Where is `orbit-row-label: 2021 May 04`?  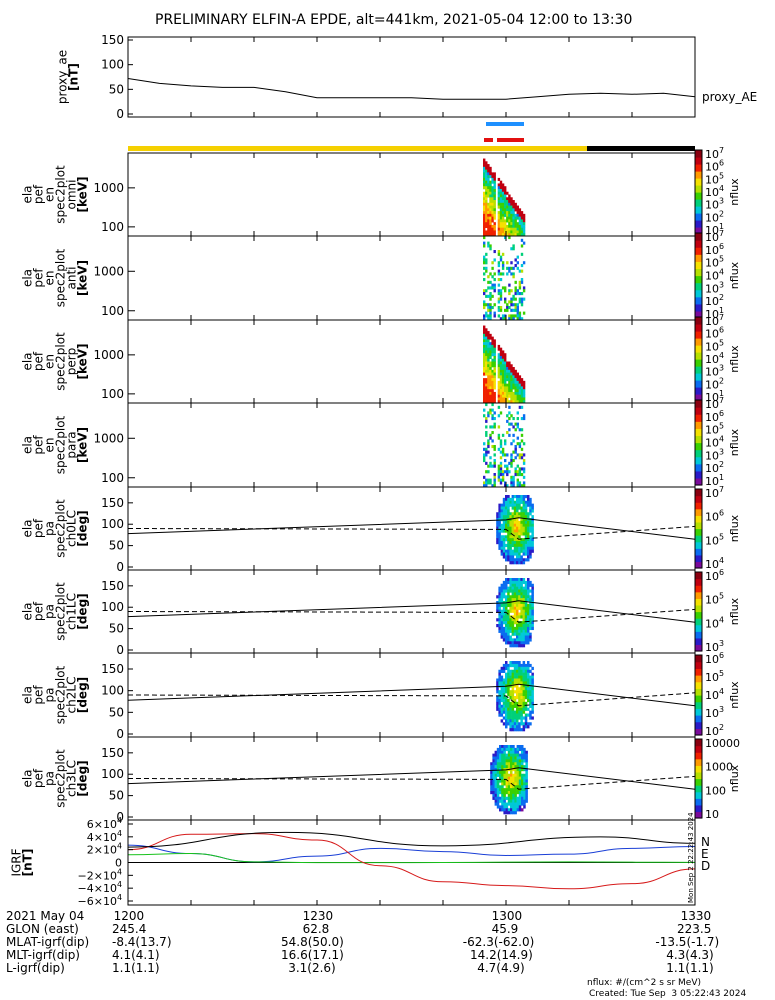 orbit-row-label: 2021 May 04 is located at coordinates (45, 916).